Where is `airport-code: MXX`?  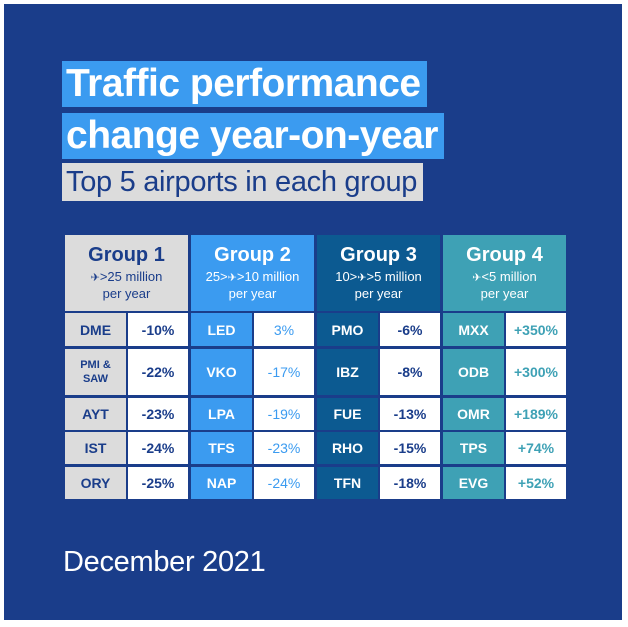 airport-code: MXX is located at coordinates (473, 329).